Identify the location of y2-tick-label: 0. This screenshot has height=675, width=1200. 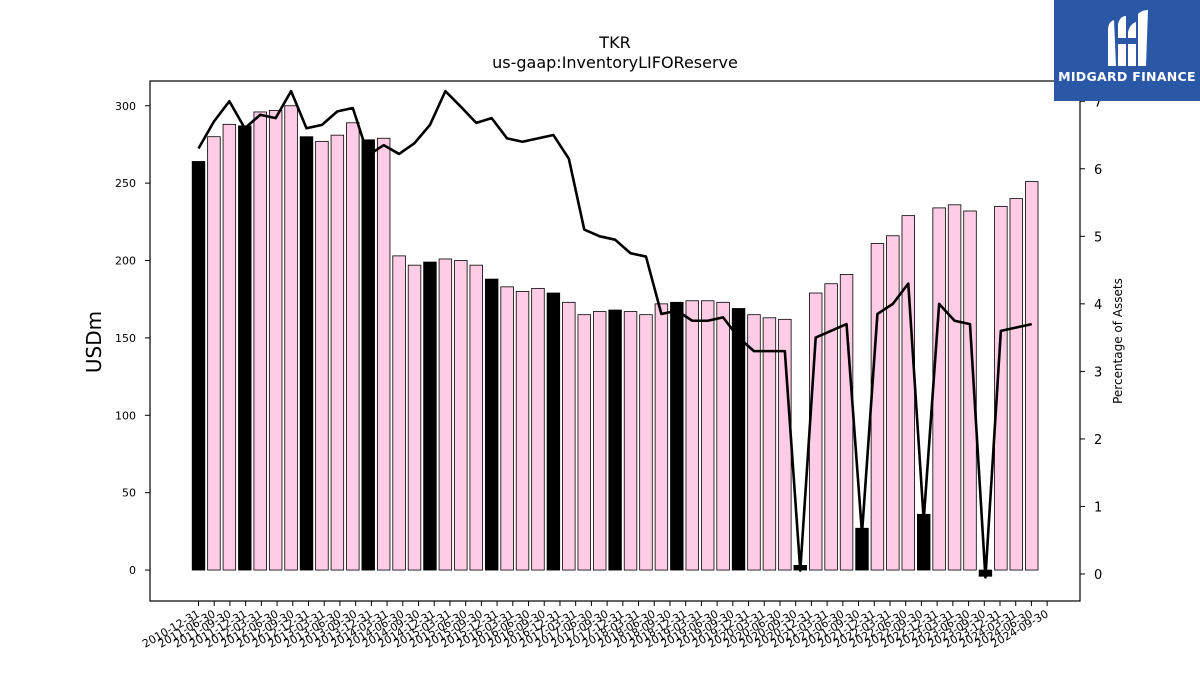
(1098, 575).